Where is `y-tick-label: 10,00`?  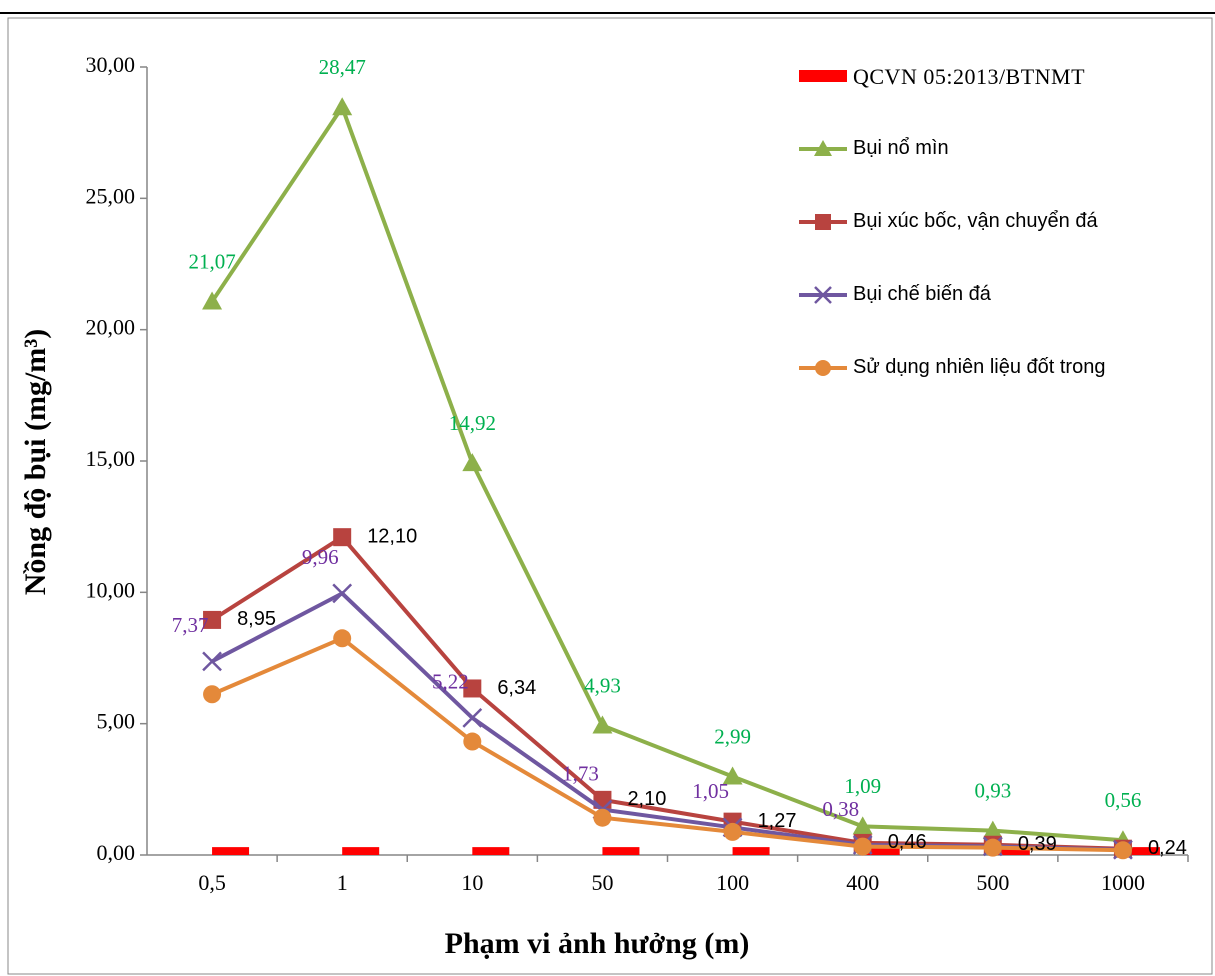 y-tick-label: 10,00 is located at coordinates (111, 589).